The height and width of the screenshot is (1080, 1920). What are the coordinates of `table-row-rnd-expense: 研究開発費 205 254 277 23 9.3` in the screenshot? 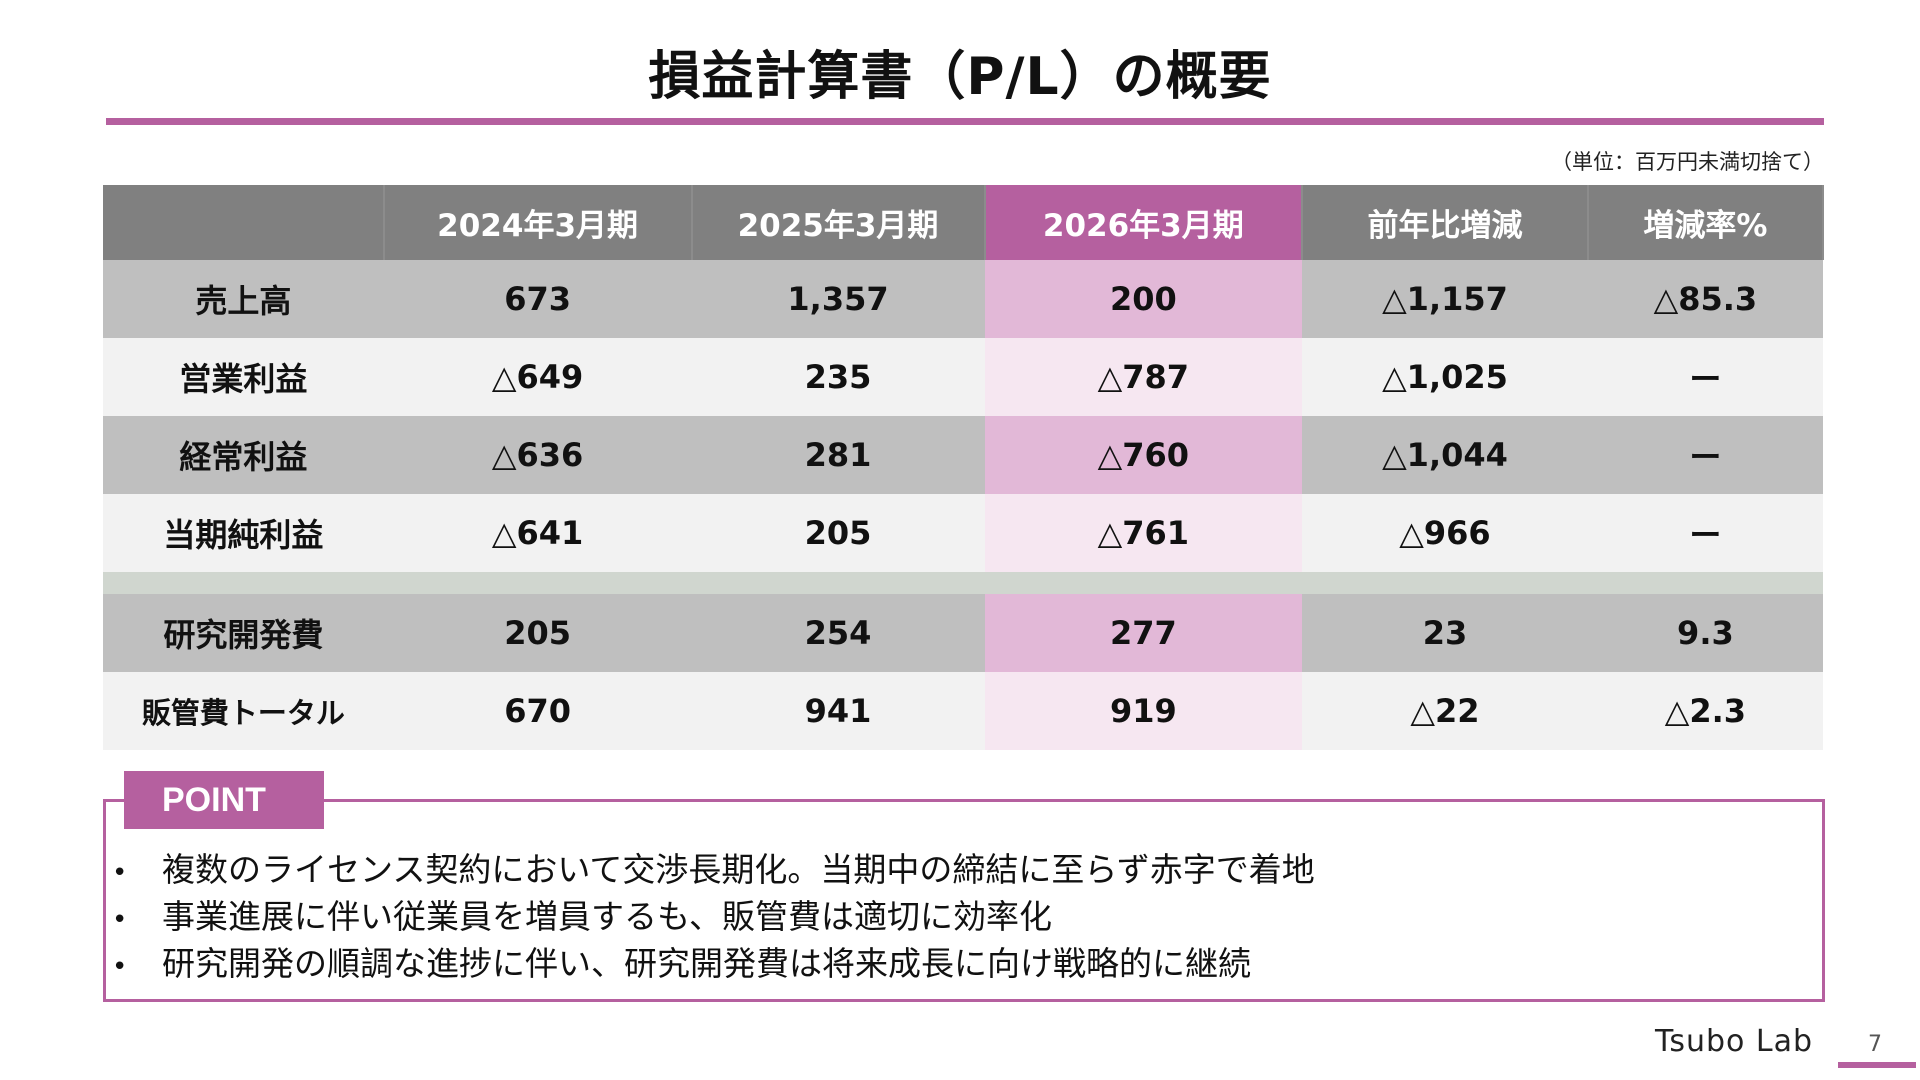 It's located at (963, 633).